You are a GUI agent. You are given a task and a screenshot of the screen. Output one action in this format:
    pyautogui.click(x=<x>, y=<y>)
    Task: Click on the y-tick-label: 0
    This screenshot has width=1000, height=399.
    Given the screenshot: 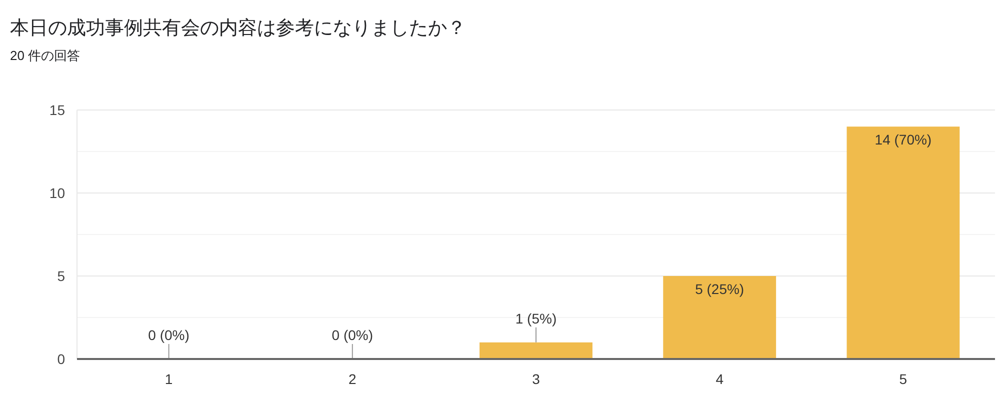 What is the action you would take?
    pyautogui.click(x=61, y=359)
    